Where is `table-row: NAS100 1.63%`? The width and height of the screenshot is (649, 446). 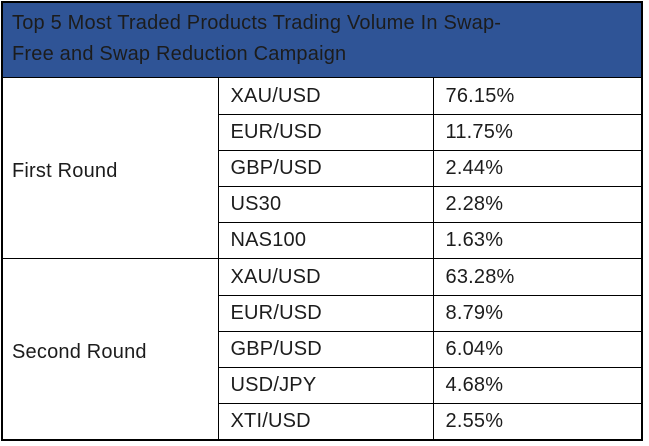 table-row: NAS100 1.63% is located at coordinates (322, 241).